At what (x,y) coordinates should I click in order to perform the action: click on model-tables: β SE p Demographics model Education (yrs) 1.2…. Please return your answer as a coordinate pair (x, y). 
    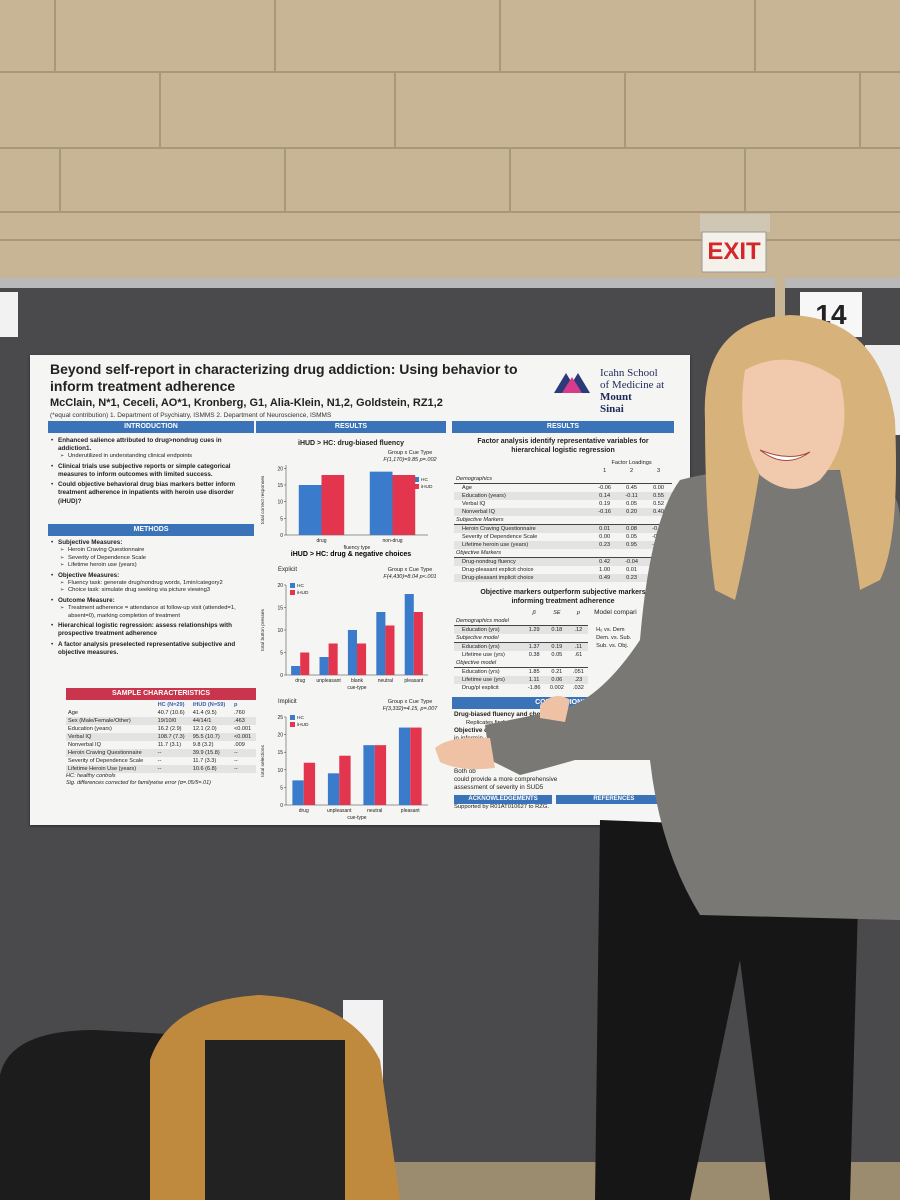
    Looking at the image, I should click on (563, 650).